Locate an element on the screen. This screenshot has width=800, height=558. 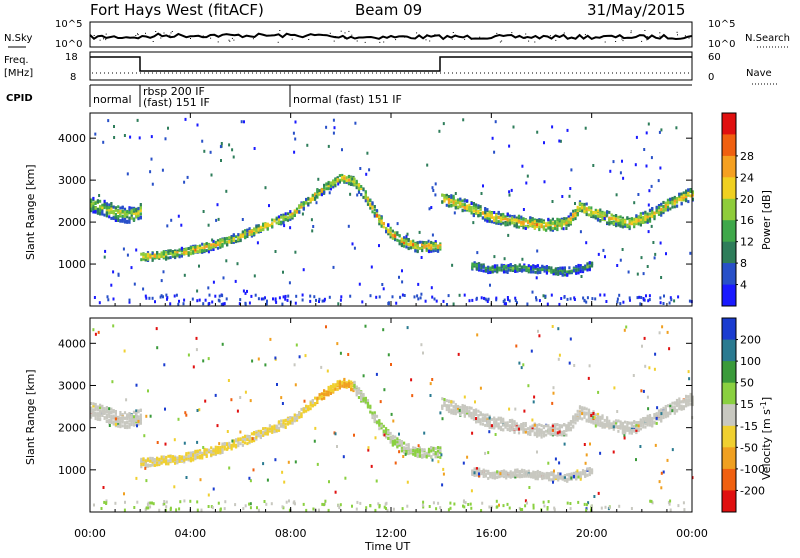
y-tick-label: 1000 is located at coordinates (72, 264).